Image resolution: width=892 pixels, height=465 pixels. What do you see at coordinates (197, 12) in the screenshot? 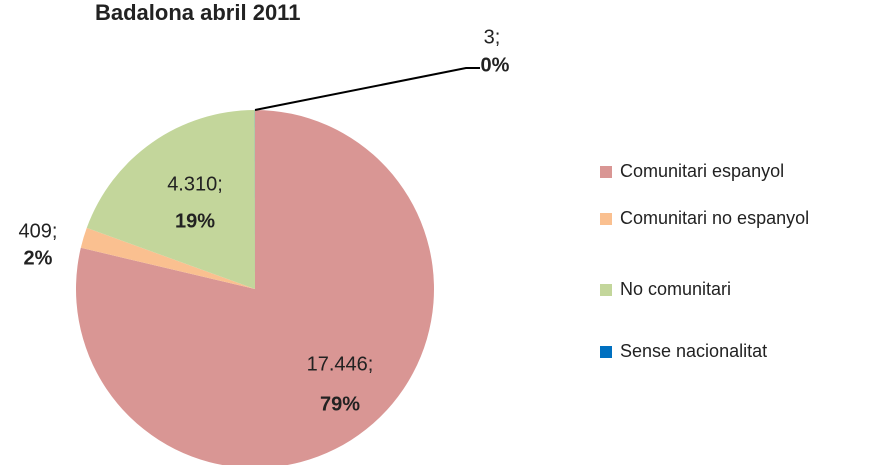
I see `chart-title: Badalona abril 2011` at bounding box center [197, 12].